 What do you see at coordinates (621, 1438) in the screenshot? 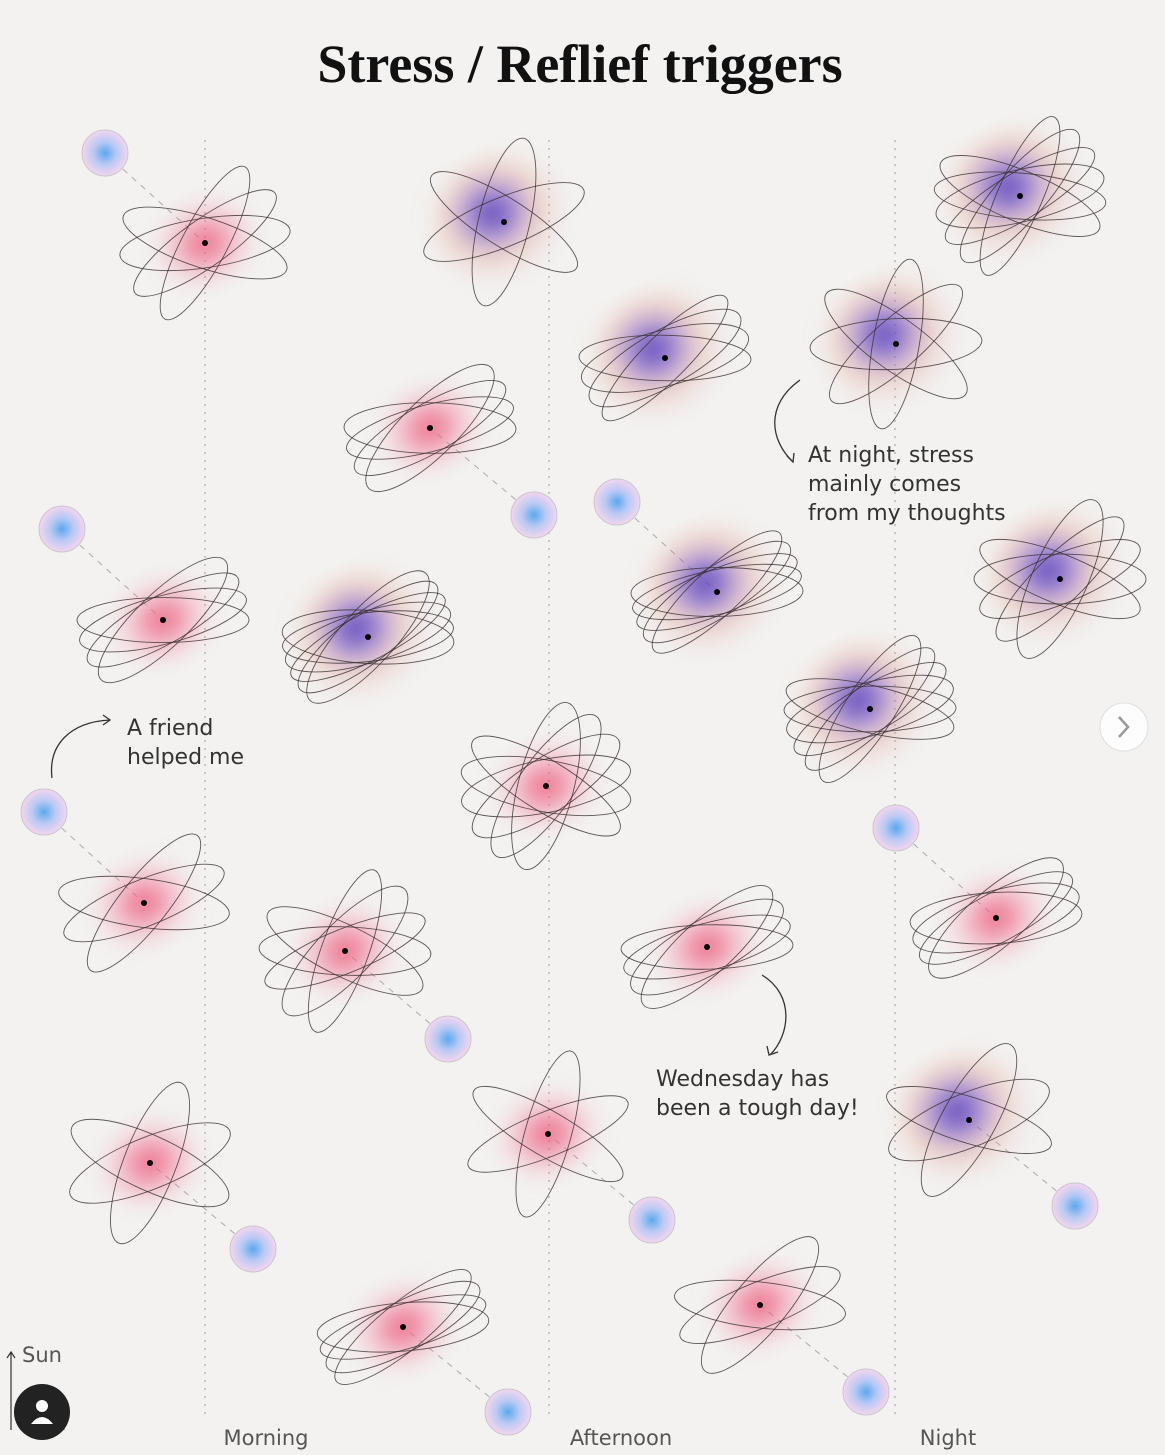
I see `time-label: Afternoon` at bounding box center [621, 1438].